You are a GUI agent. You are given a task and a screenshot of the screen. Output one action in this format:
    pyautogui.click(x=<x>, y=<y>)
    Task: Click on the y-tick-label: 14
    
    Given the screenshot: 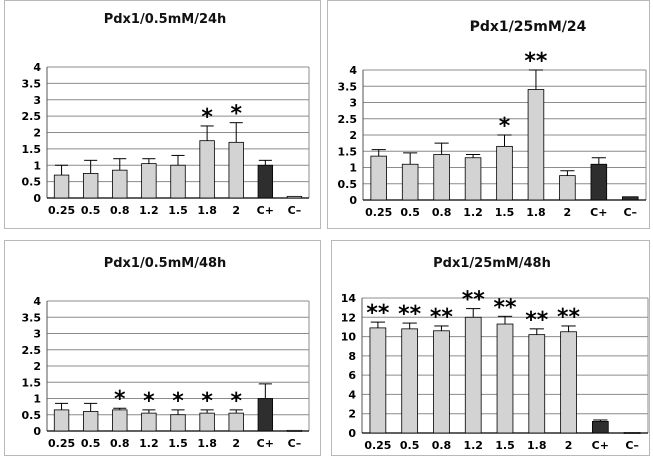 What is the action you would take?
    pyautogui.click(x=349, y=298)
    